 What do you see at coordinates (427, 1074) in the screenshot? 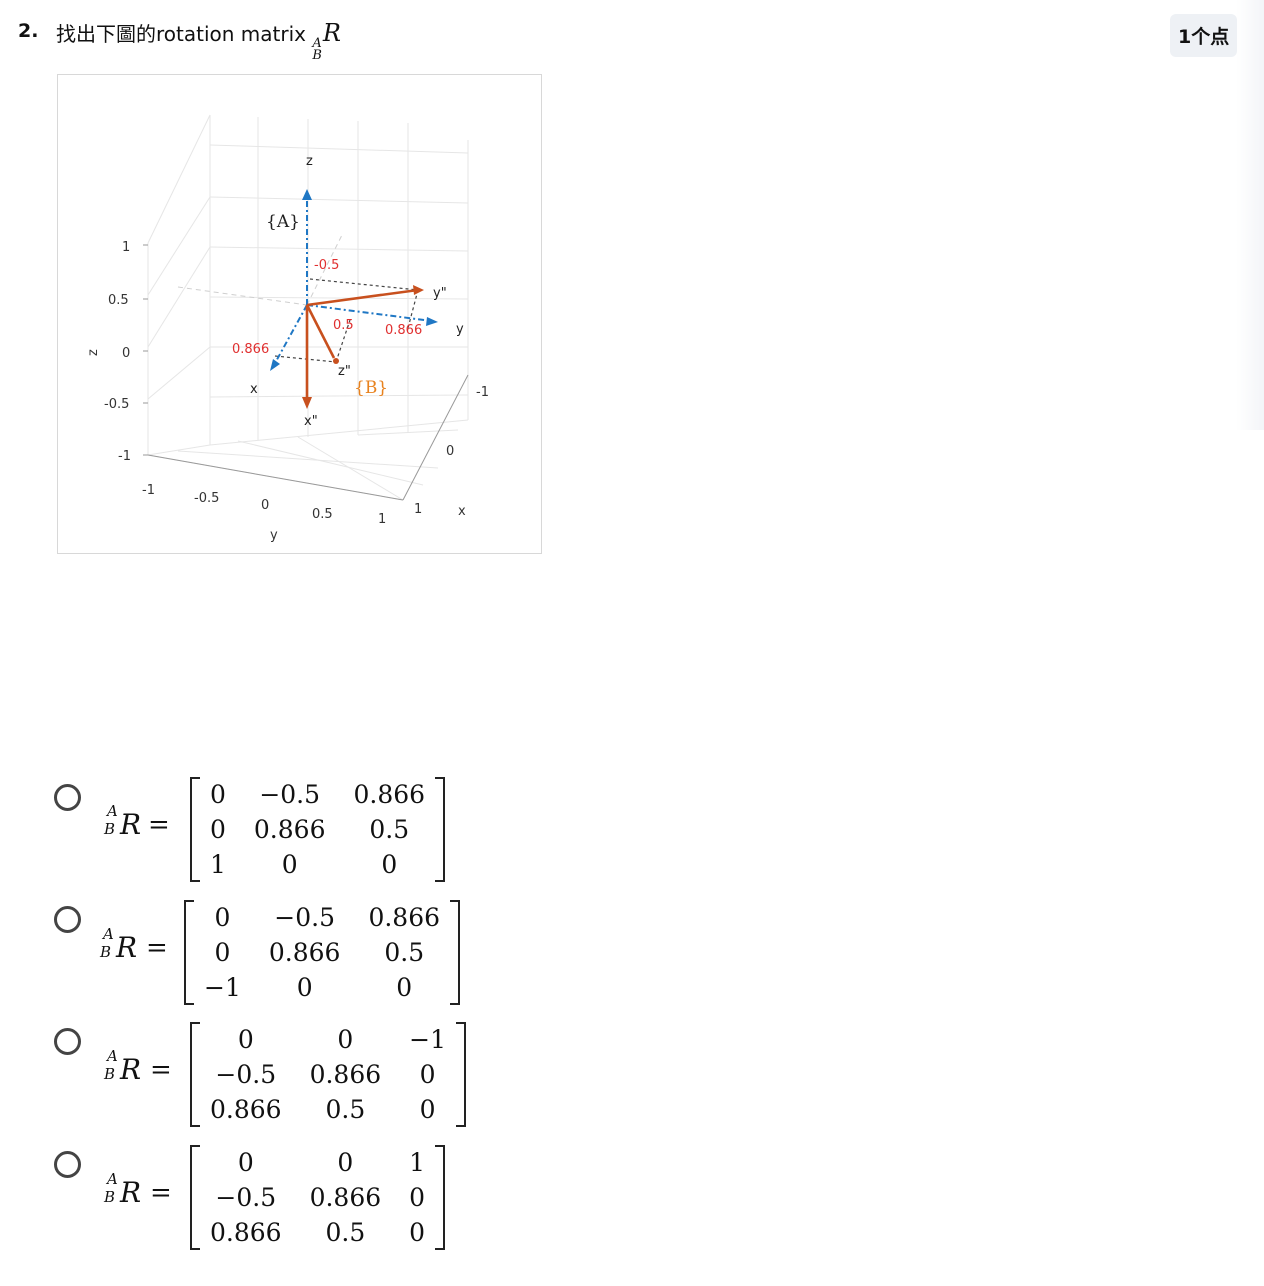
I see `o3-r2c3: 0` at bounding box center [427, 1074].